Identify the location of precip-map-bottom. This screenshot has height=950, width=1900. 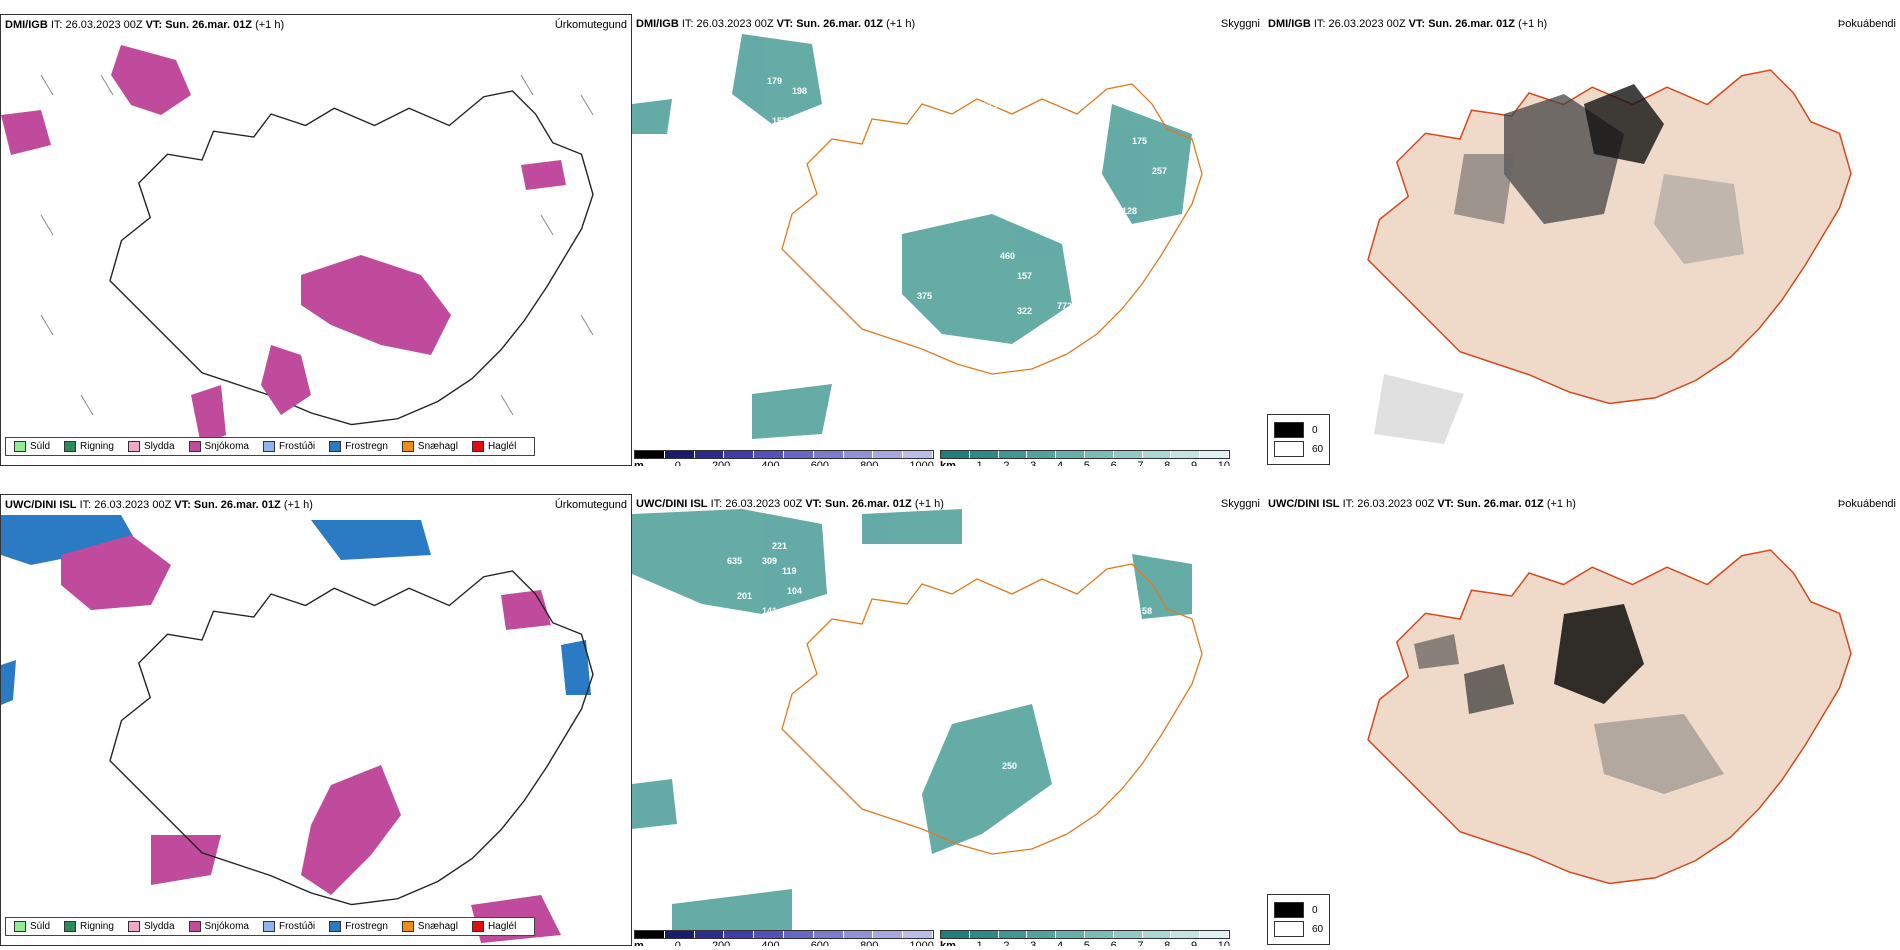
(297, 729).